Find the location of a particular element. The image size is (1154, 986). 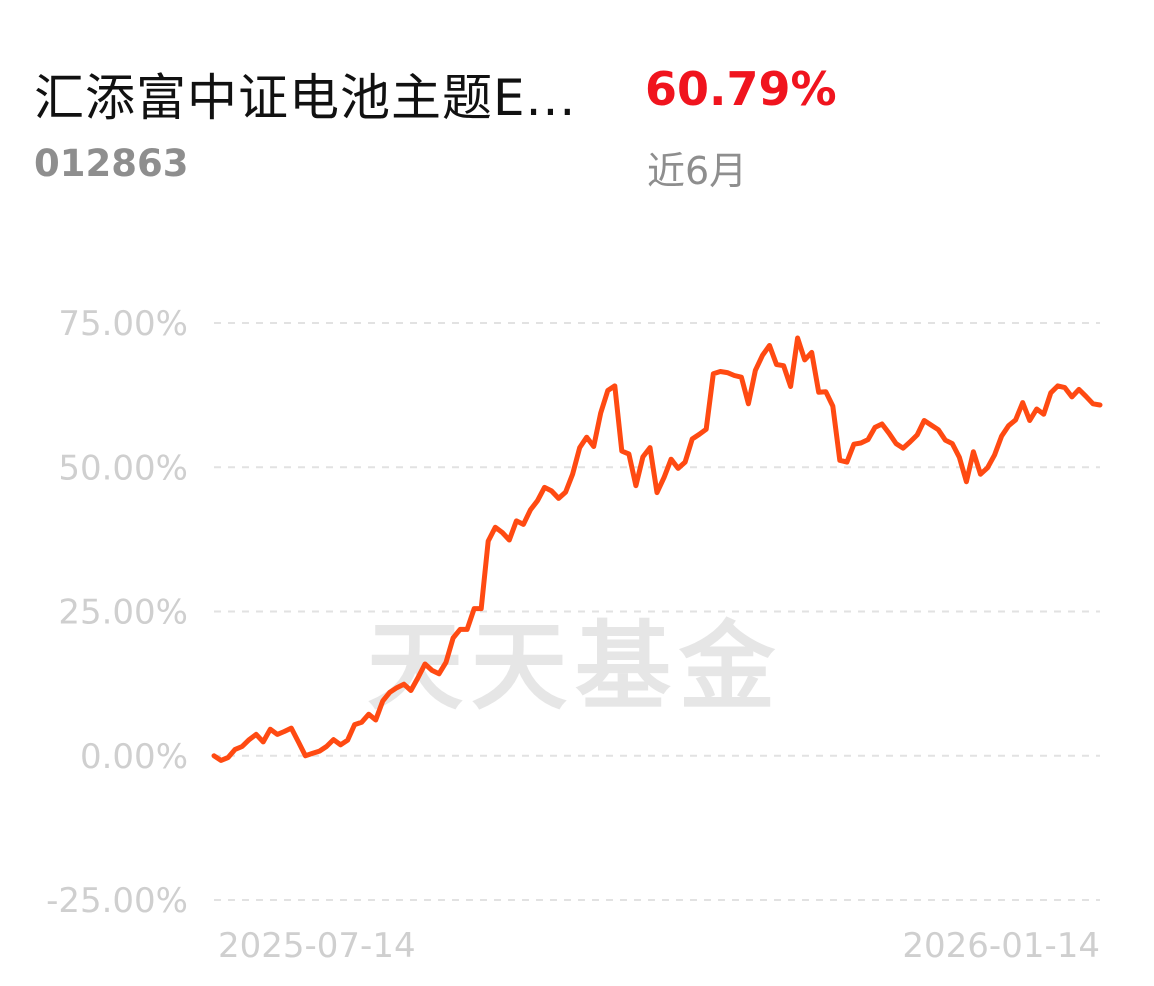

fund-code: 012863 is located at coordinates (111, 163).